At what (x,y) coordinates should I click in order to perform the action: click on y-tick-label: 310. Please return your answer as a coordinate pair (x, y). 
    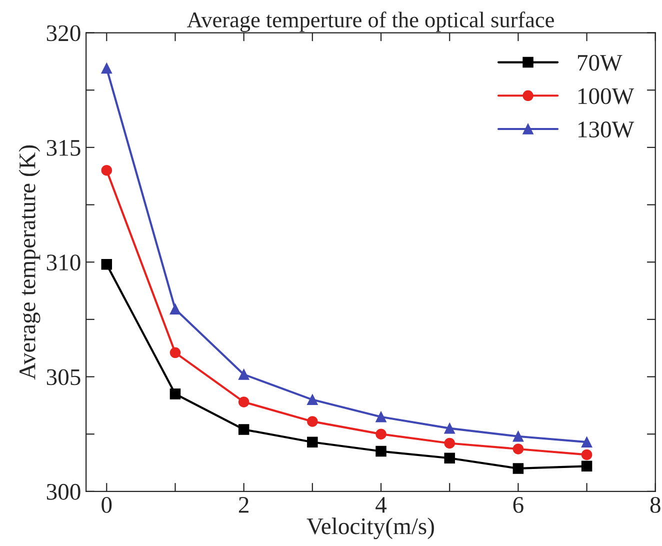
    Looking at the image, I should click on (63, 262).